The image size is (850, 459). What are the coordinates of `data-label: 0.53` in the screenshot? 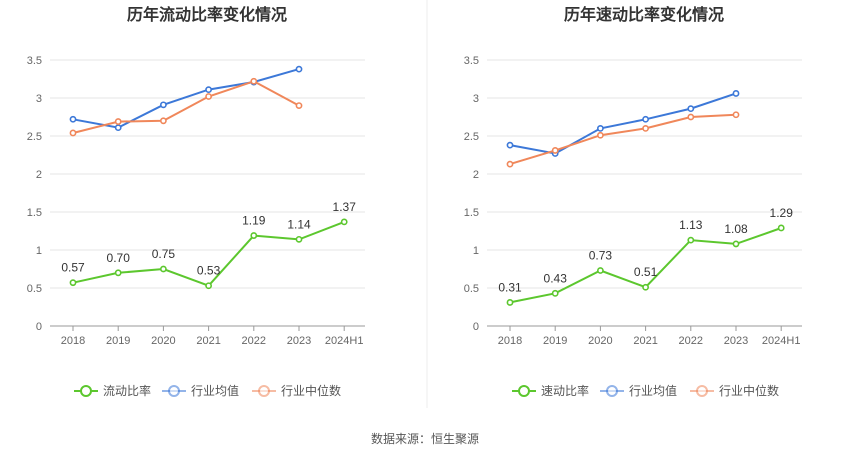 It's located at (209, 271).